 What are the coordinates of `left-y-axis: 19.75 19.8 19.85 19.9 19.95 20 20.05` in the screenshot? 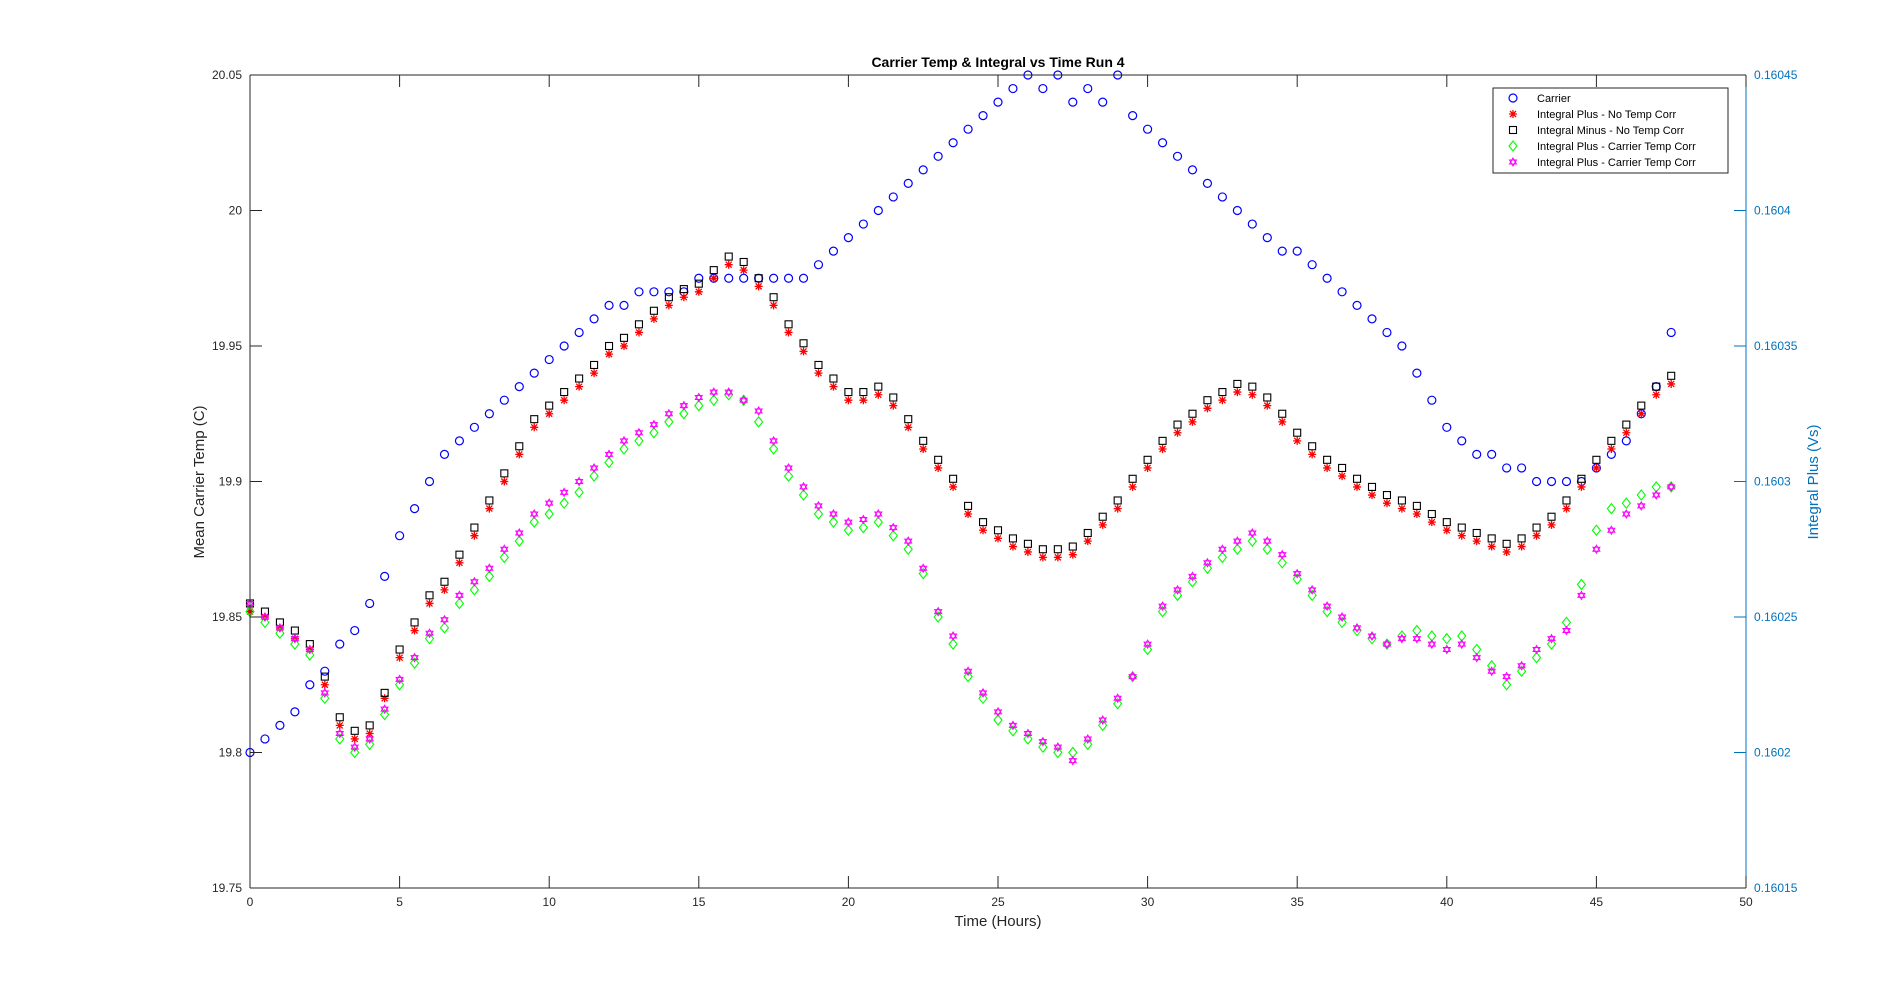 It's located at (237, 481).